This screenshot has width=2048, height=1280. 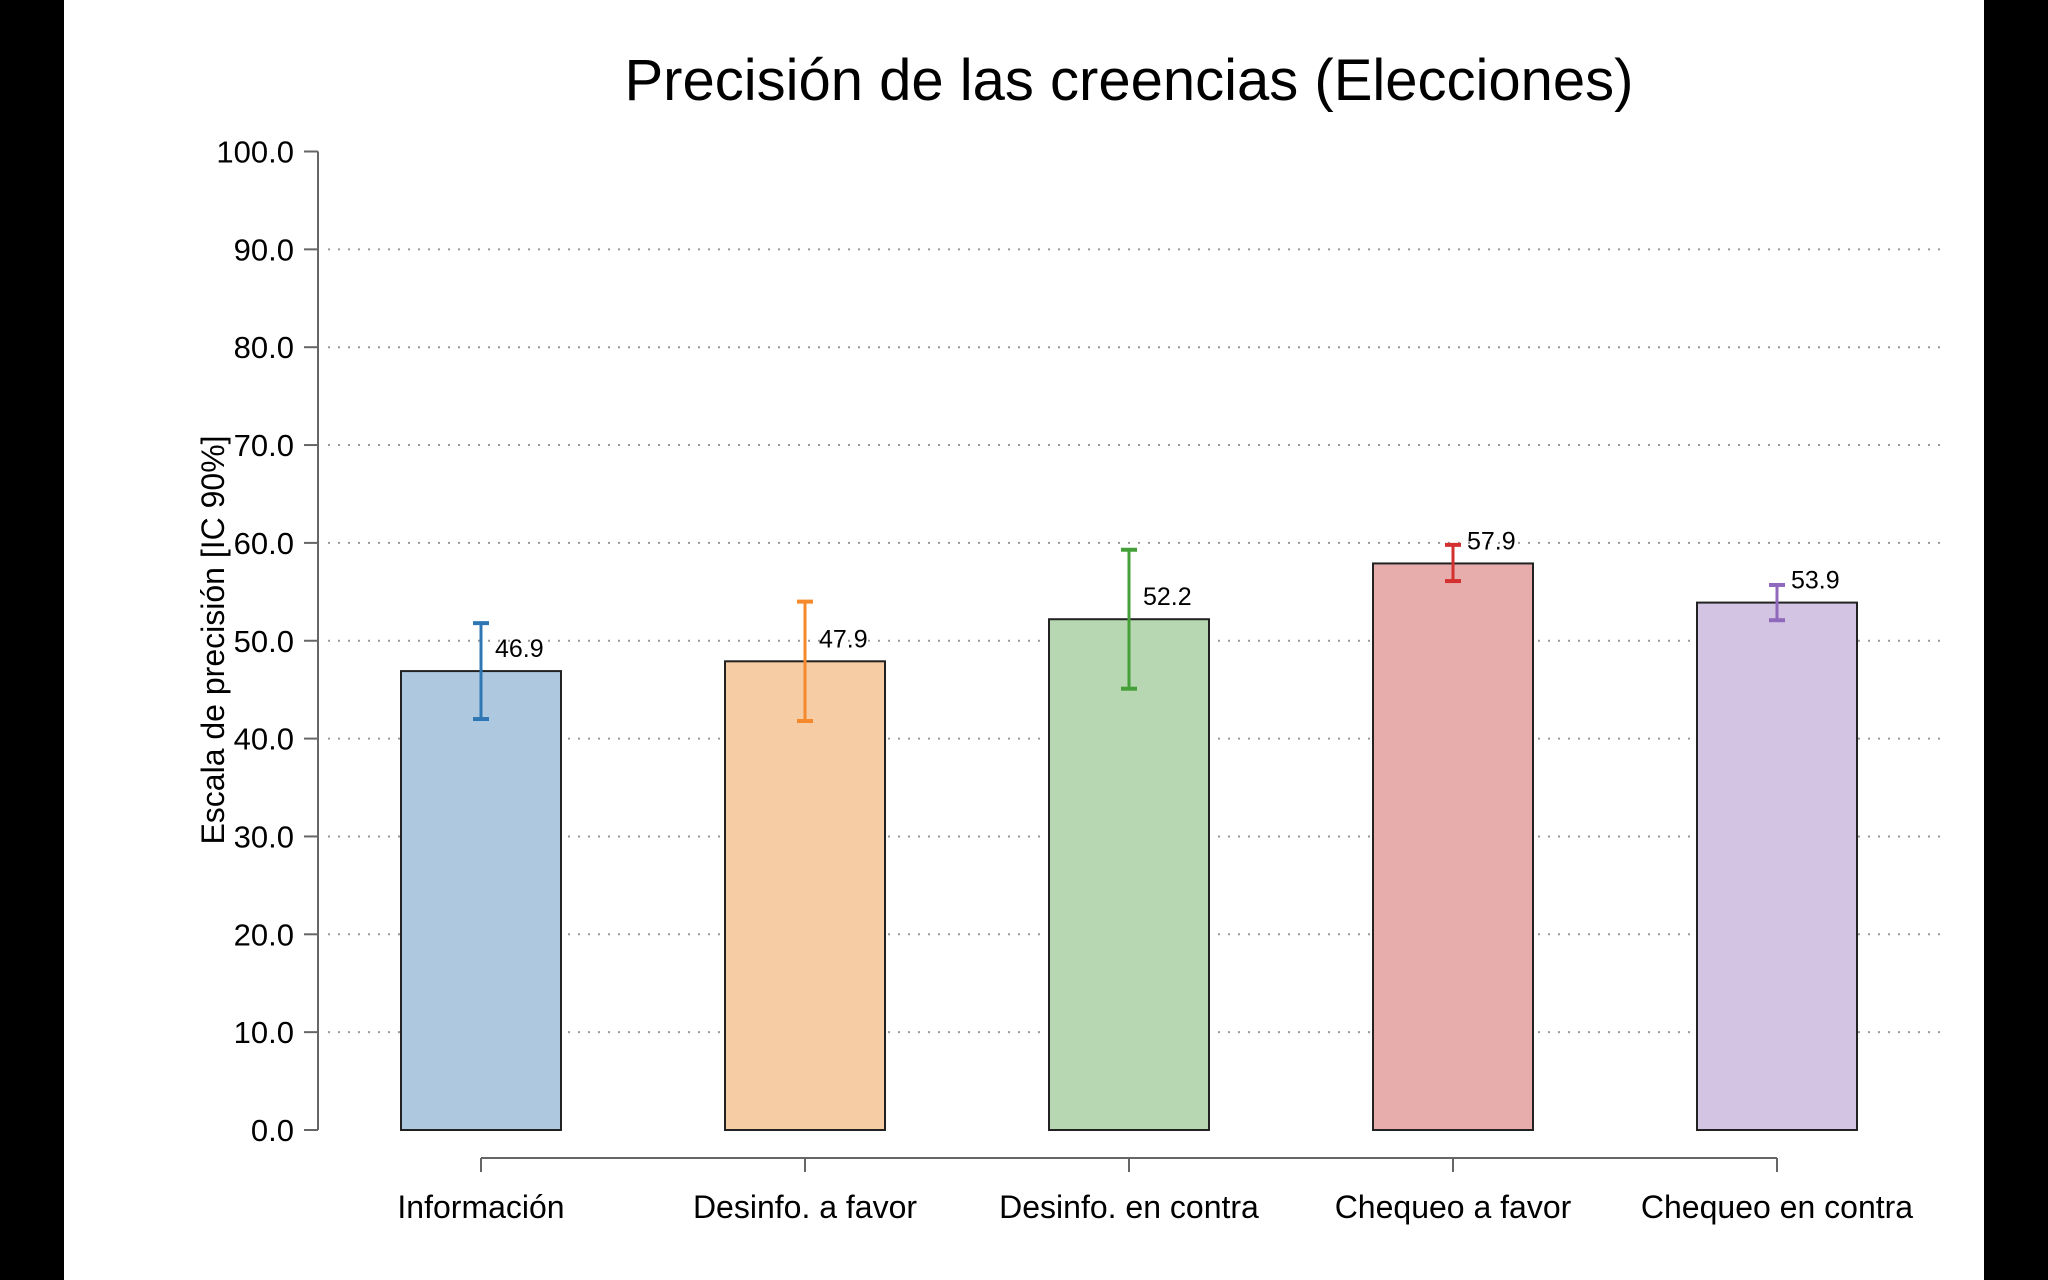 What do you see at coordinates (1491, 541) in the screenshot?
I see `value-label: 57.9` at bounding box center [1491, 541].